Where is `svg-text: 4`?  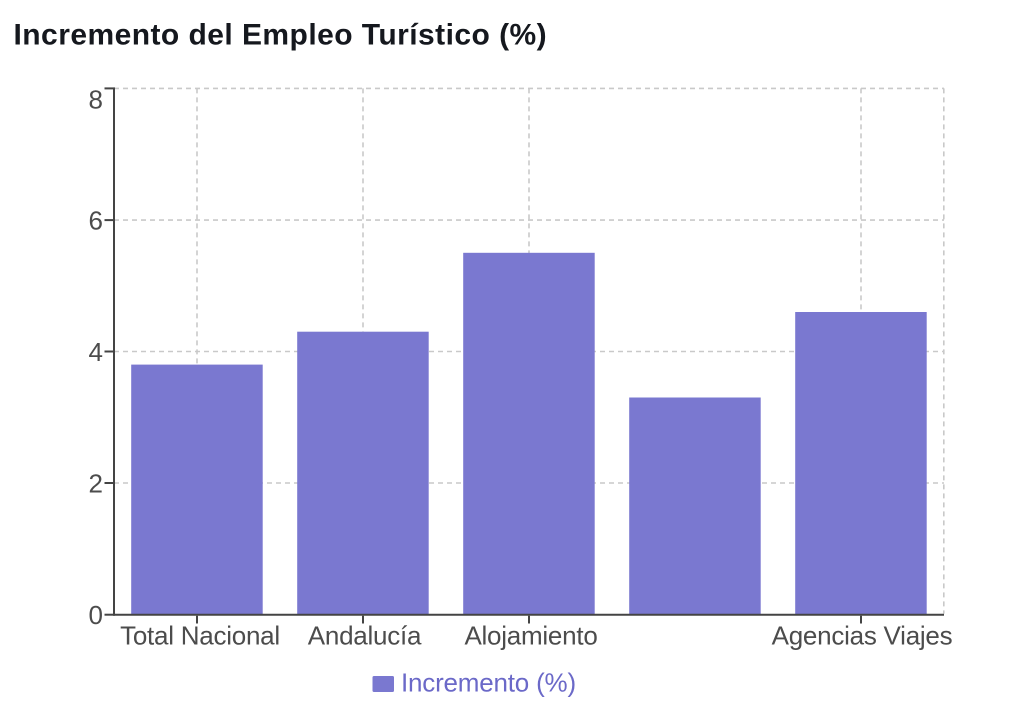
svg-text: 4 is located at coordinates (96, 352).